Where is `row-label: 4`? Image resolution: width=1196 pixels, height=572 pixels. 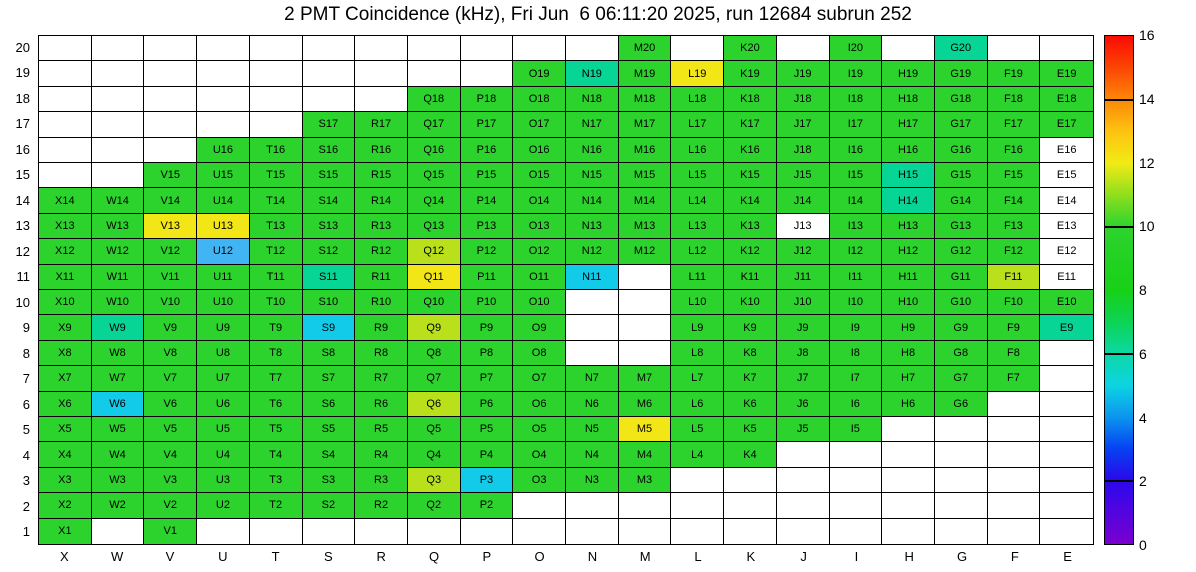
row-label: 4 is located at coordinates (26, 455).